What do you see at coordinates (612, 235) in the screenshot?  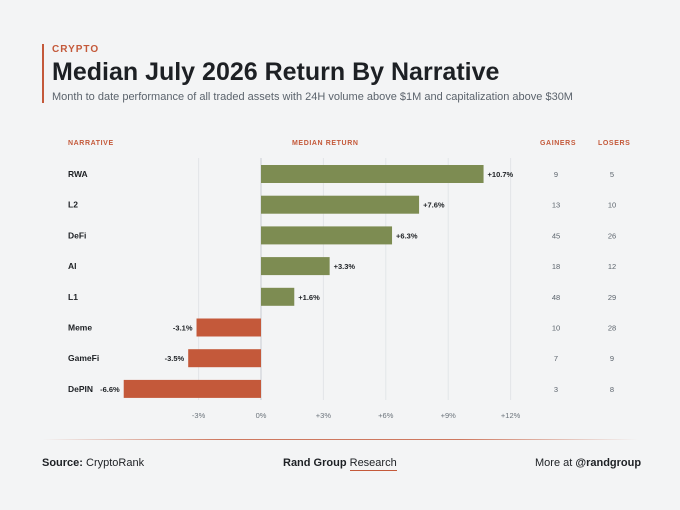 I see `losers-value-2: 26` at bounding box center [612, 235].